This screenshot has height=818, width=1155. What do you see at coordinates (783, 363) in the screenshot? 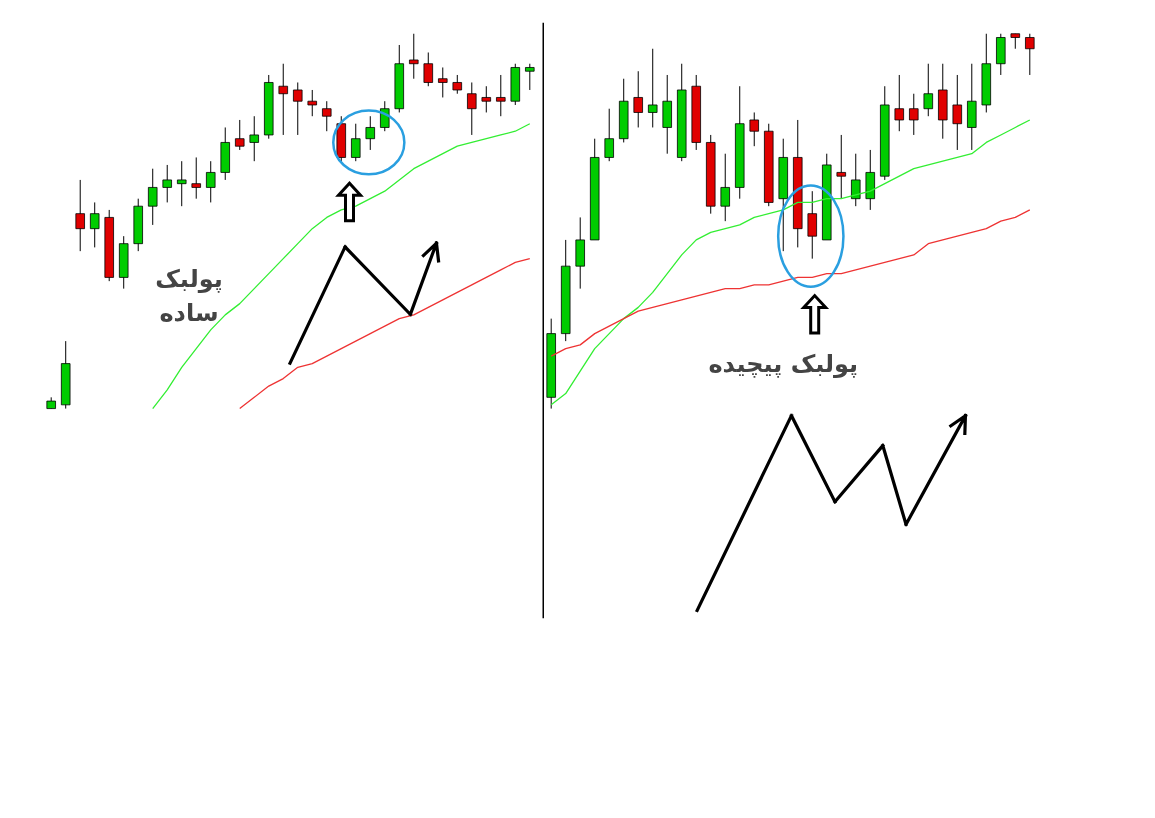
I see `annotation: پولبک پیچیده` at bounding box center [783, 363].